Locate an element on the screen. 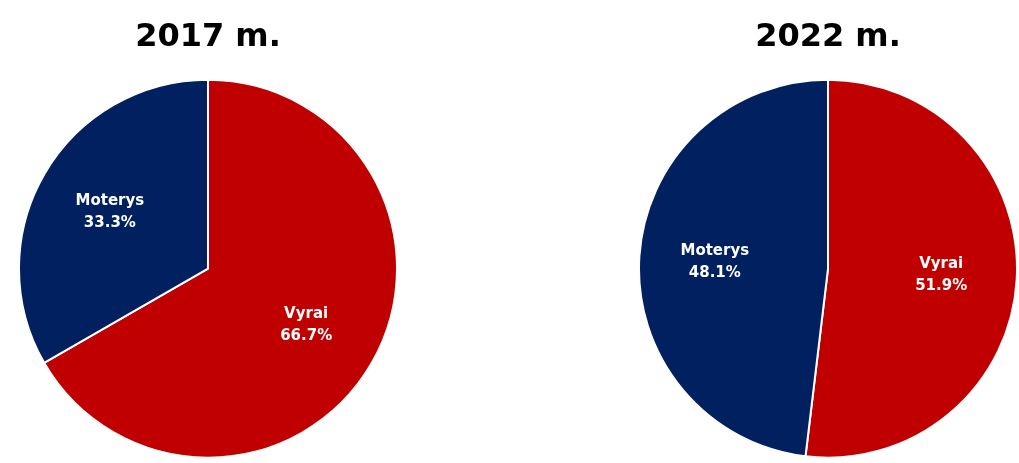  chart-title: 2022 m. is located at coordinates (828, 34).